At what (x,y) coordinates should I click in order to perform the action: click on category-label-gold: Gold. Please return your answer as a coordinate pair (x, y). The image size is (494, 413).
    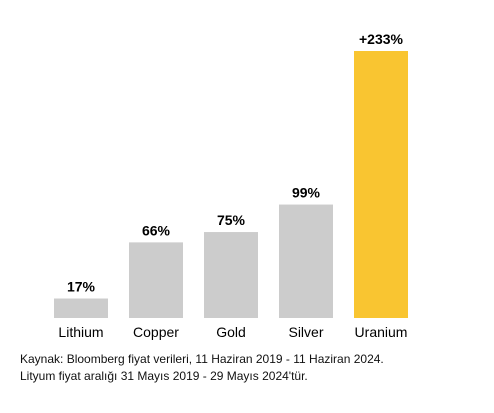
    Looking at the image, I should click on (231, 332).